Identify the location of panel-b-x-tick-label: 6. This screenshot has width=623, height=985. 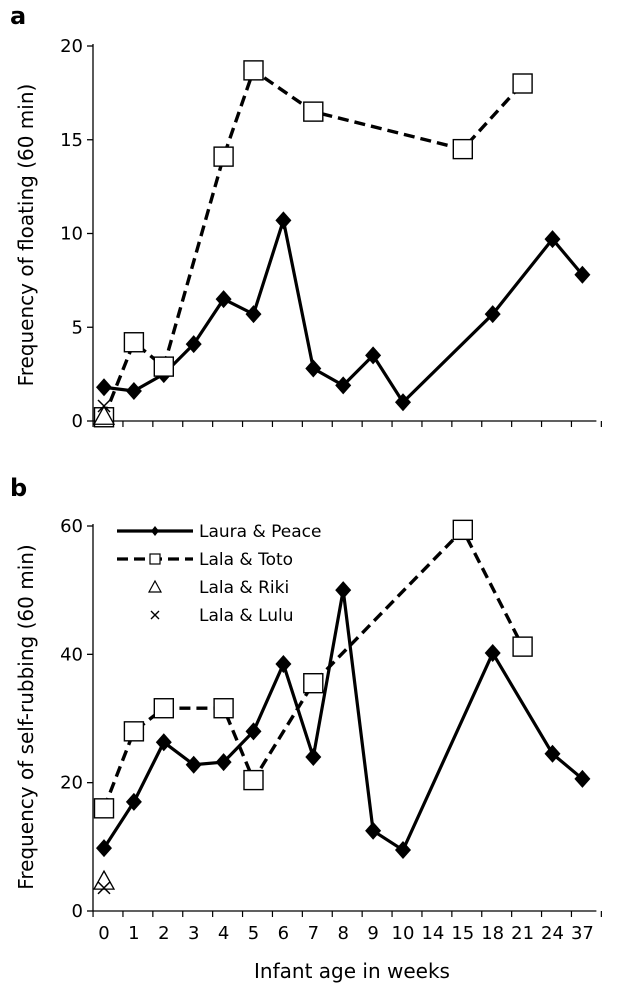
(283, 933).